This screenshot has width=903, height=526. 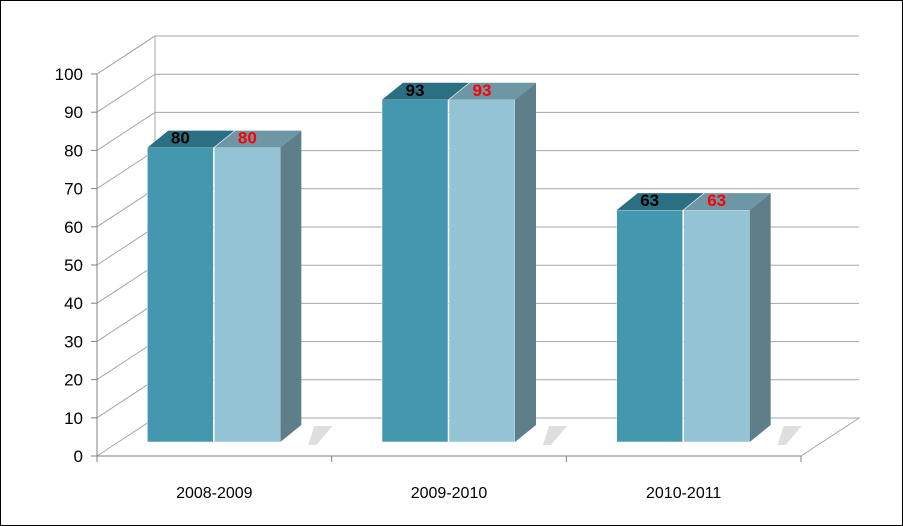 What do you see at coordinates (69, 74) in the screenshot?
I see `y-tick-label: 100` at bounding box center [69, 74].